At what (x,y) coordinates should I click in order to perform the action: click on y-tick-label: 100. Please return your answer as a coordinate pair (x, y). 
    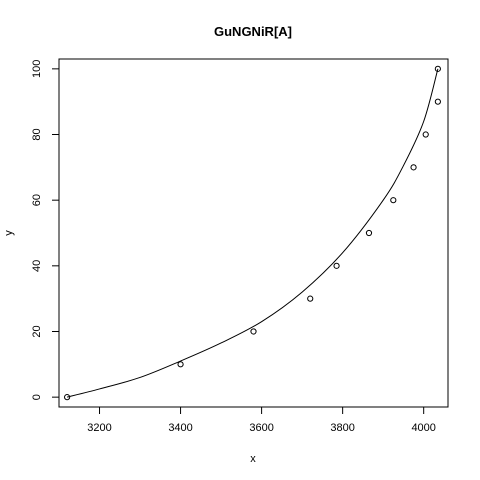
    Looking at the image, I should click on (37, 69).